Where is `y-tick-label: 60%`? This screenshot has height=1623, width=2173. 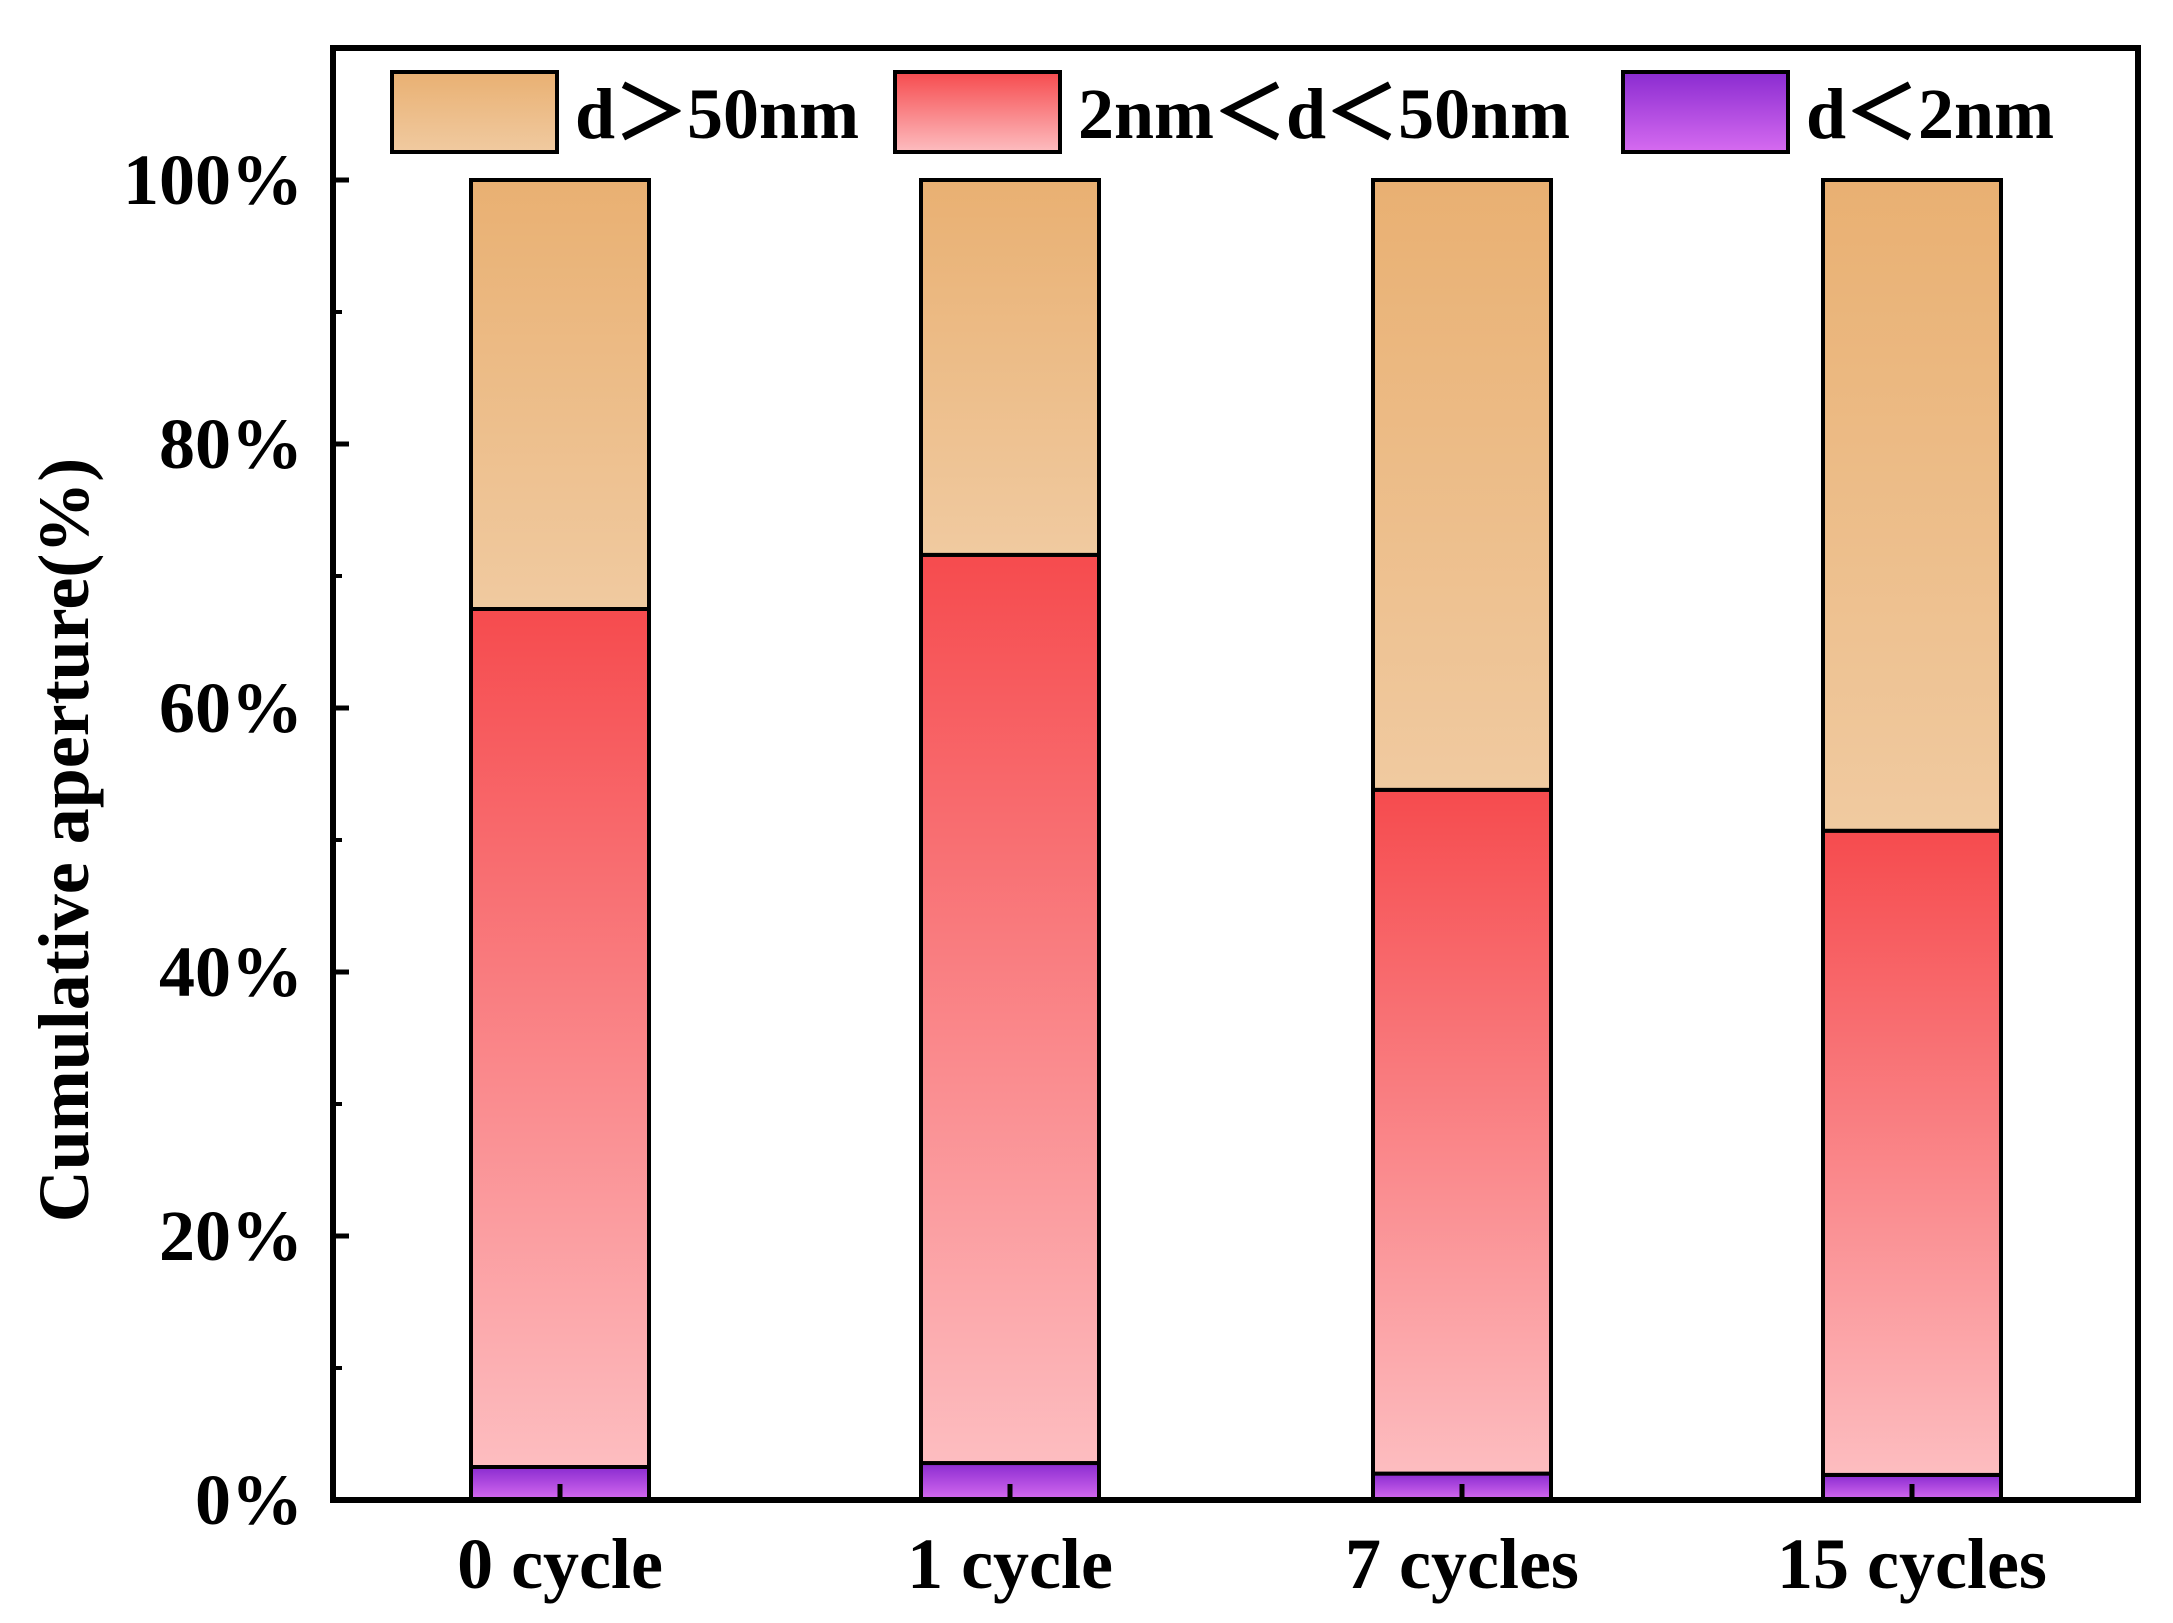 y-tick-label: 60% is located at coordinates (231, 708).